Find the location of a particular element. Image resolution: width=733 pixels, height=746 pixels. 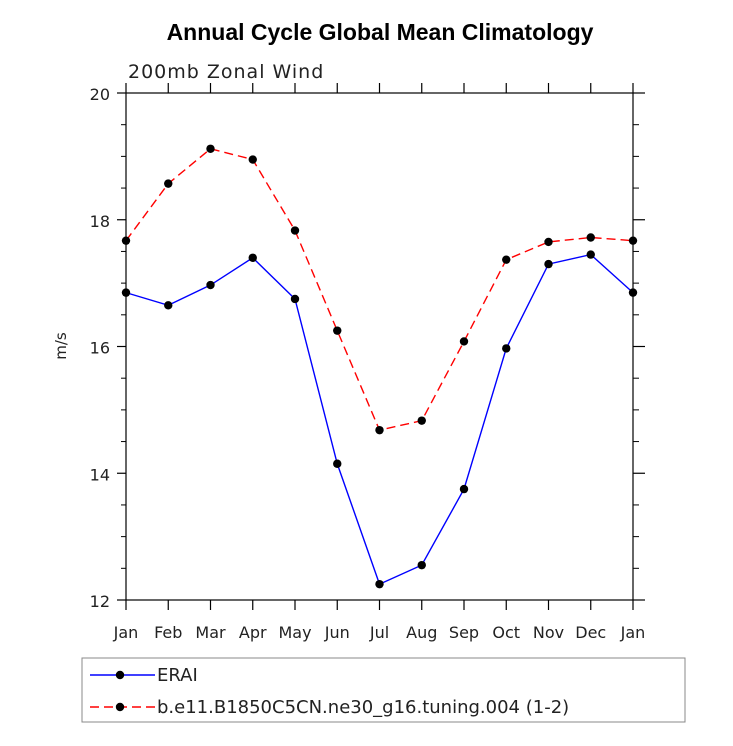

x-tick-label: Jul is located at coordinates (379, 632).